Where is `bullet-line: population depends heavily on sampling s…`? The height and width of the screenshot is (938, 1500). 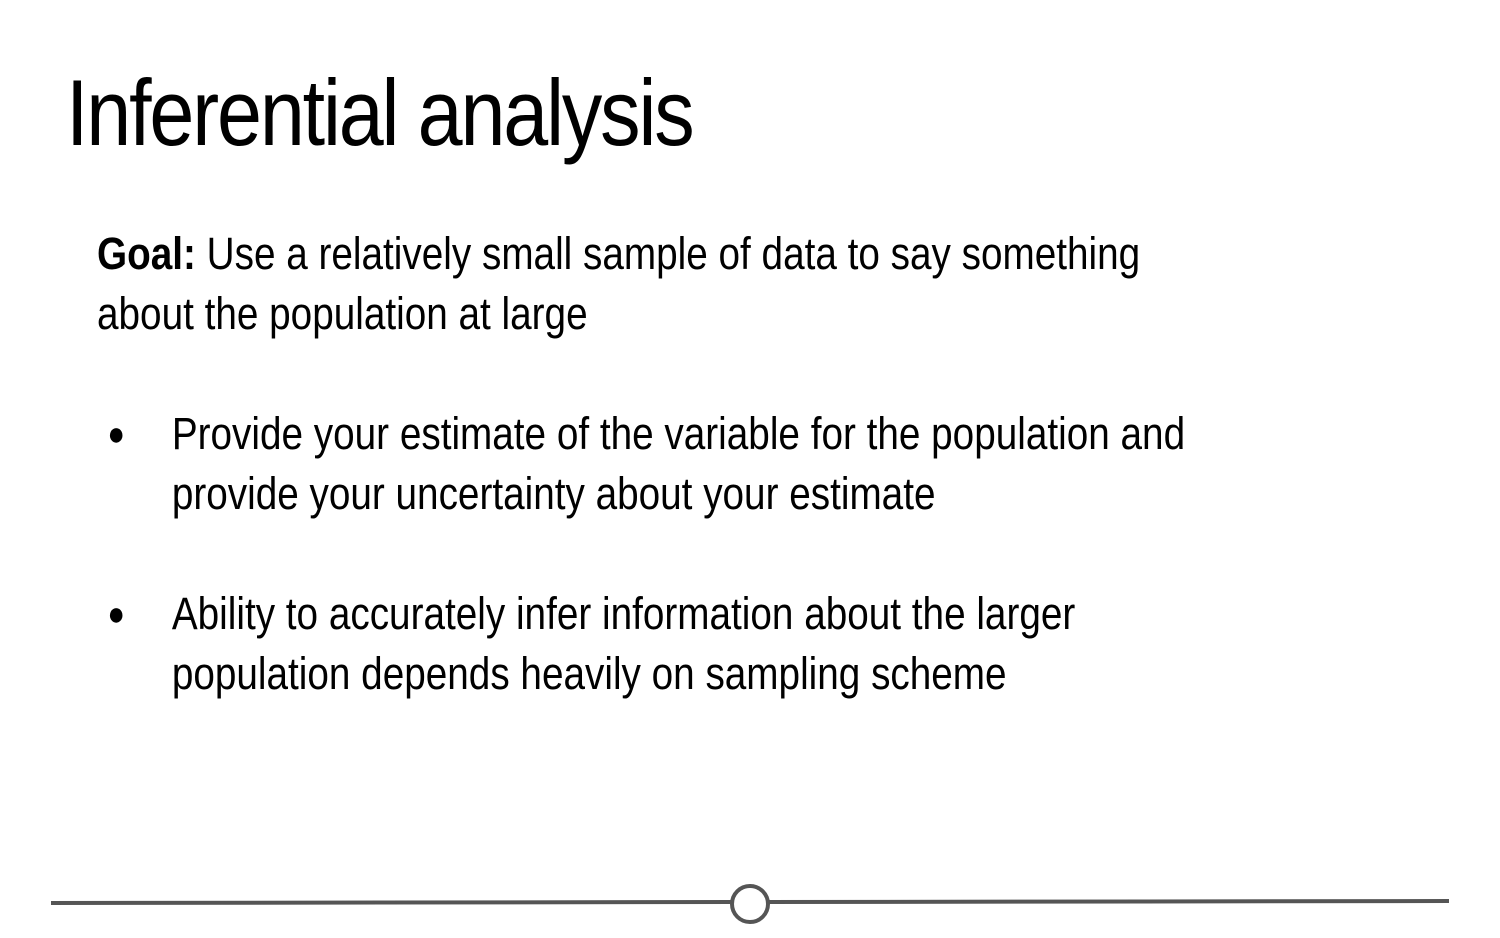 bullet-line: population depends heavily on sampling s… is located at coordinates (589, 673).